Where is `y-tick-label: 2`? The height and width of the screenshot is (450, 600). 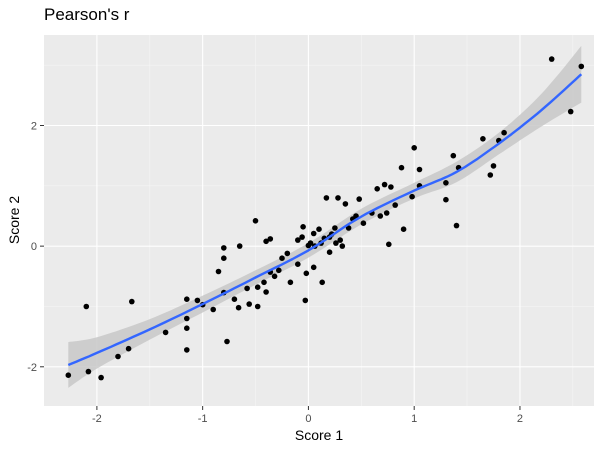
y-tick-label: 2 is located at coordinates (34, 126).